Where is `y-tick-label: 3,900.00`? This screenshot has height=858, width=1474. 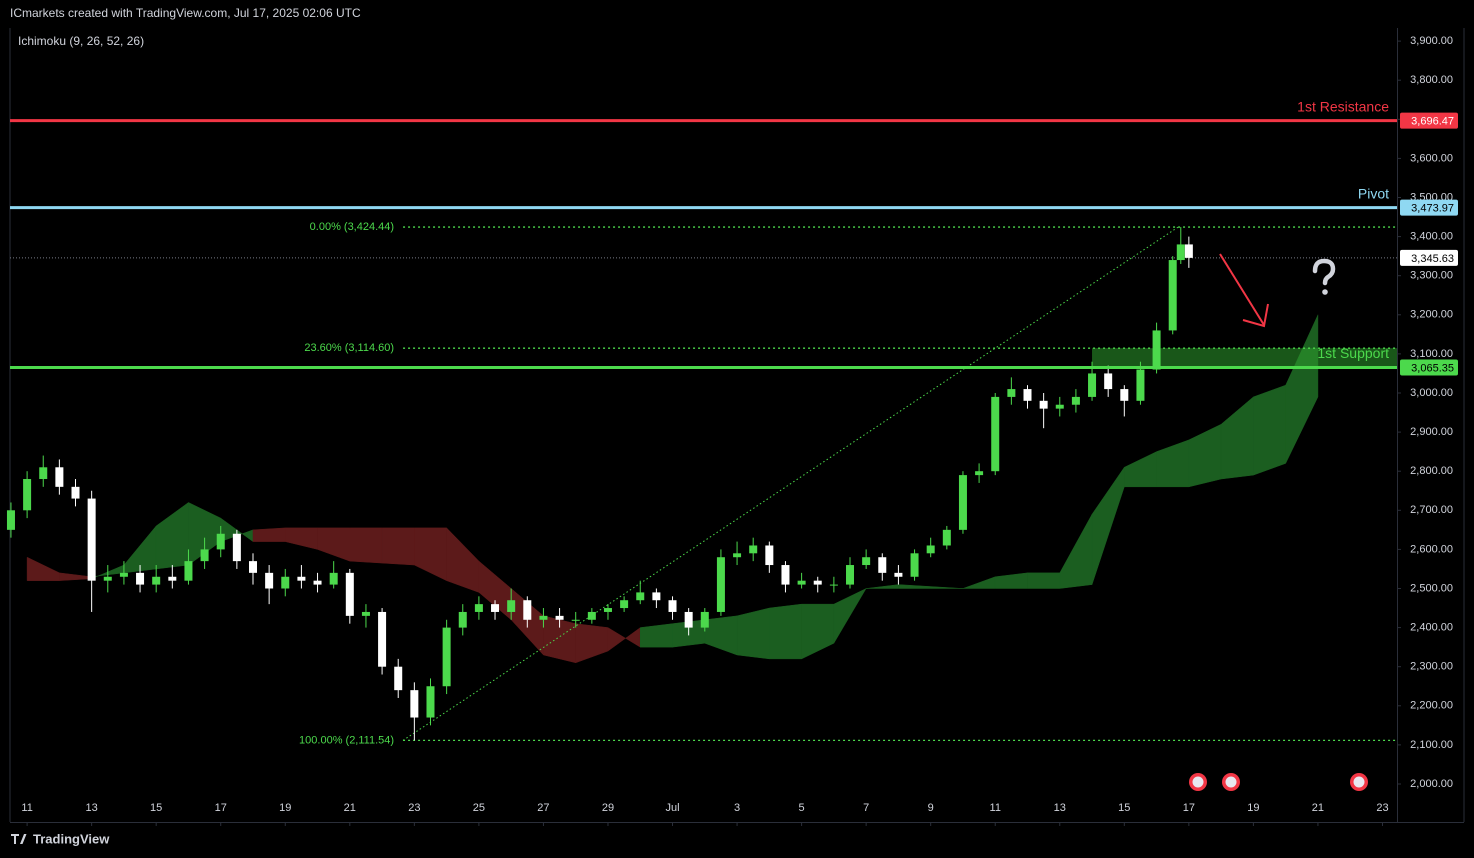 y-tick-label: 3,900.00 is located at coordinates (1431, 41).